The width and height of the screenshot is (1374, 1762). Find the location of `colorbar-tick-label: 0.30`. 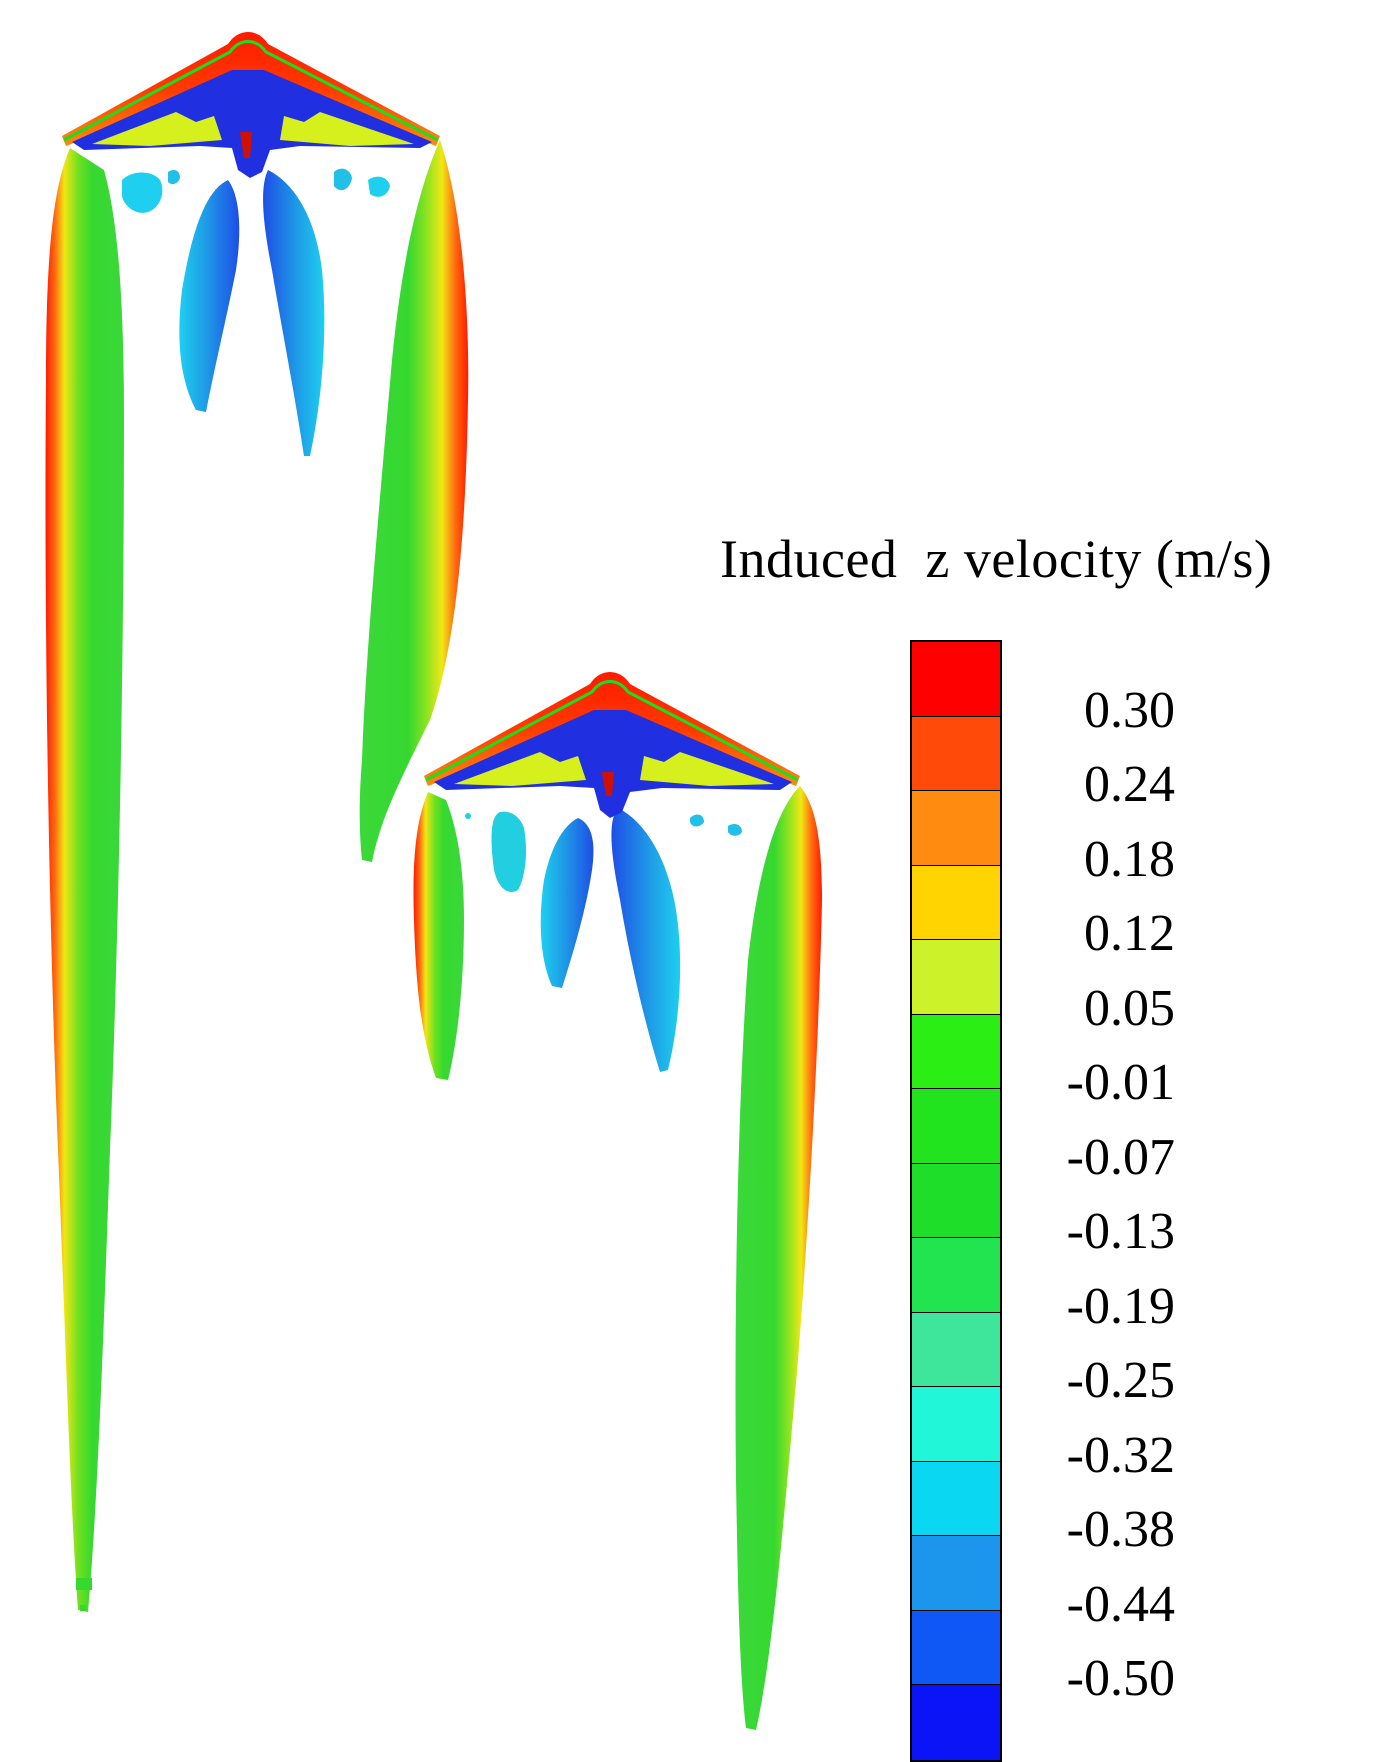

colorbar-tick-label: 0.30 is located at coordinates (1129, 710).